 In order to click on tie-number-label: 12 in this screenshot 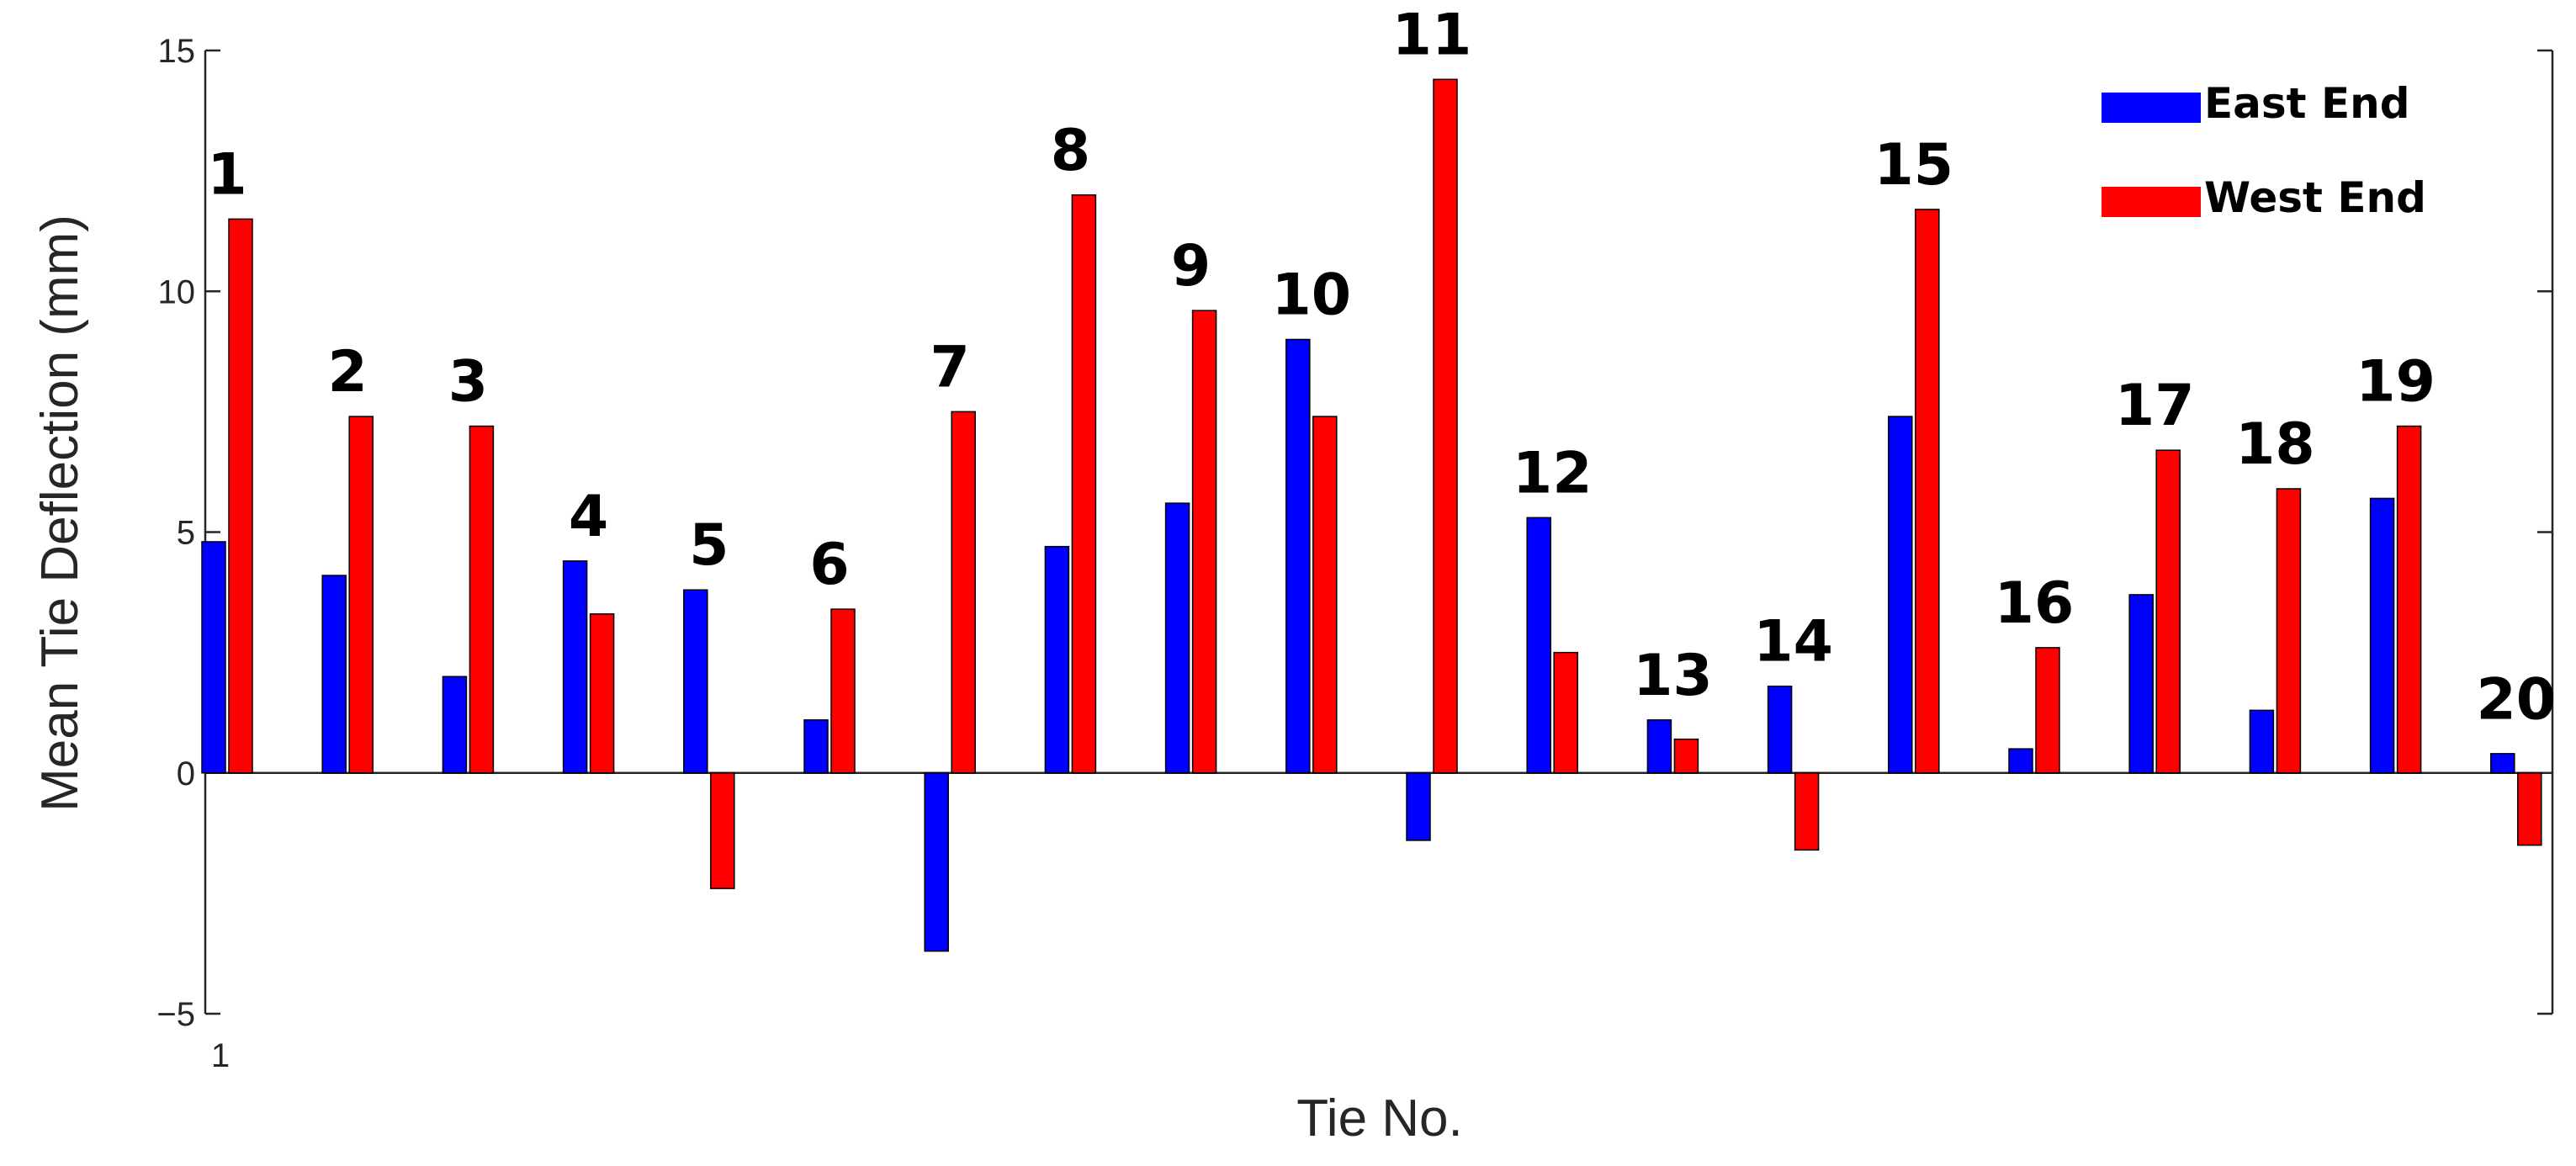, I will do `click(1553, 473)`.